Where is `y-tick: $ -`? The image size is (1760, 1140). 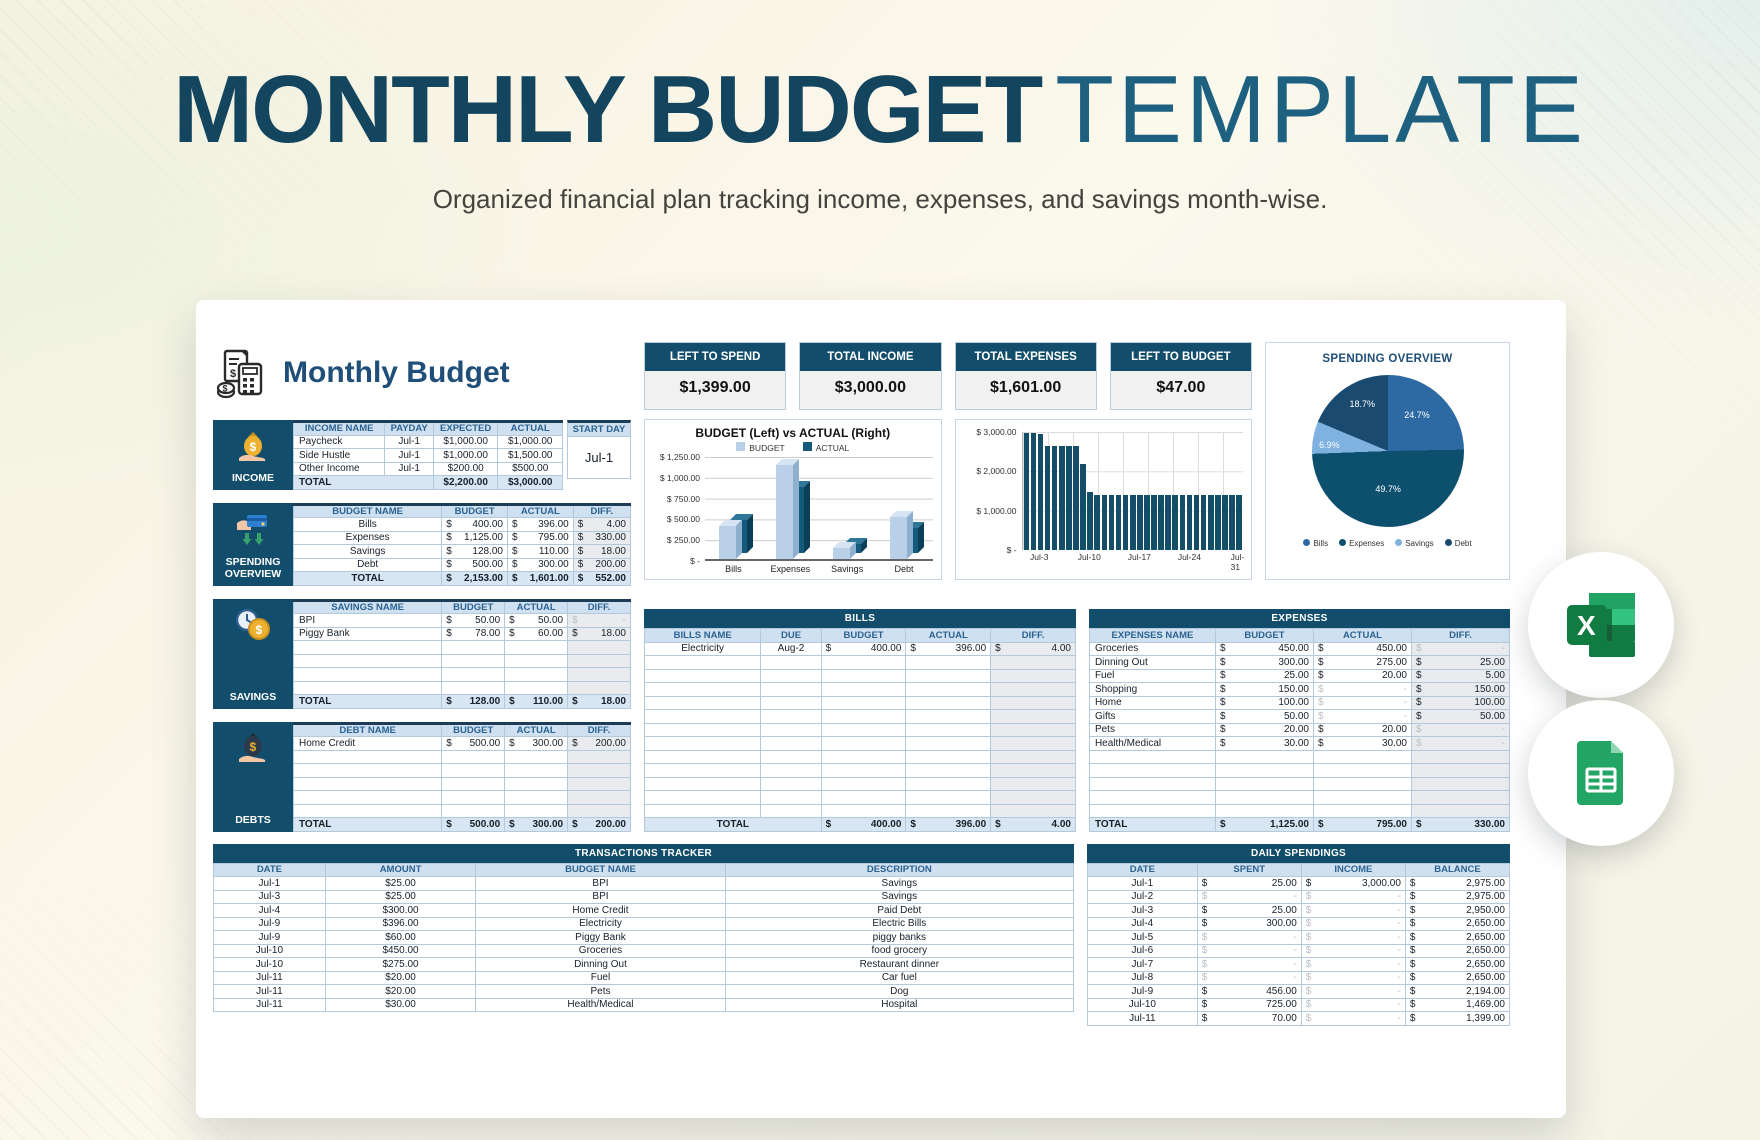
y-tick: $ - is located at coordinates (695, 561).